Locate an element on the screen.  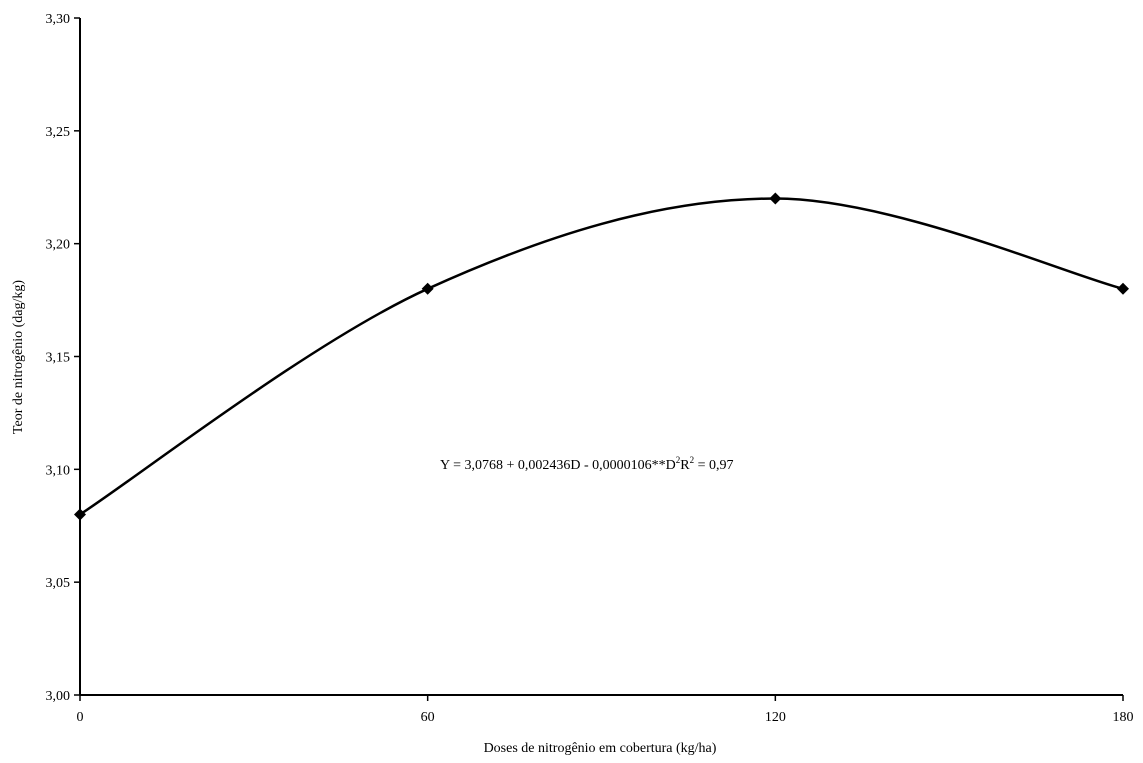
y-tick-label: 3,00 is located at coordinates (58, 696).